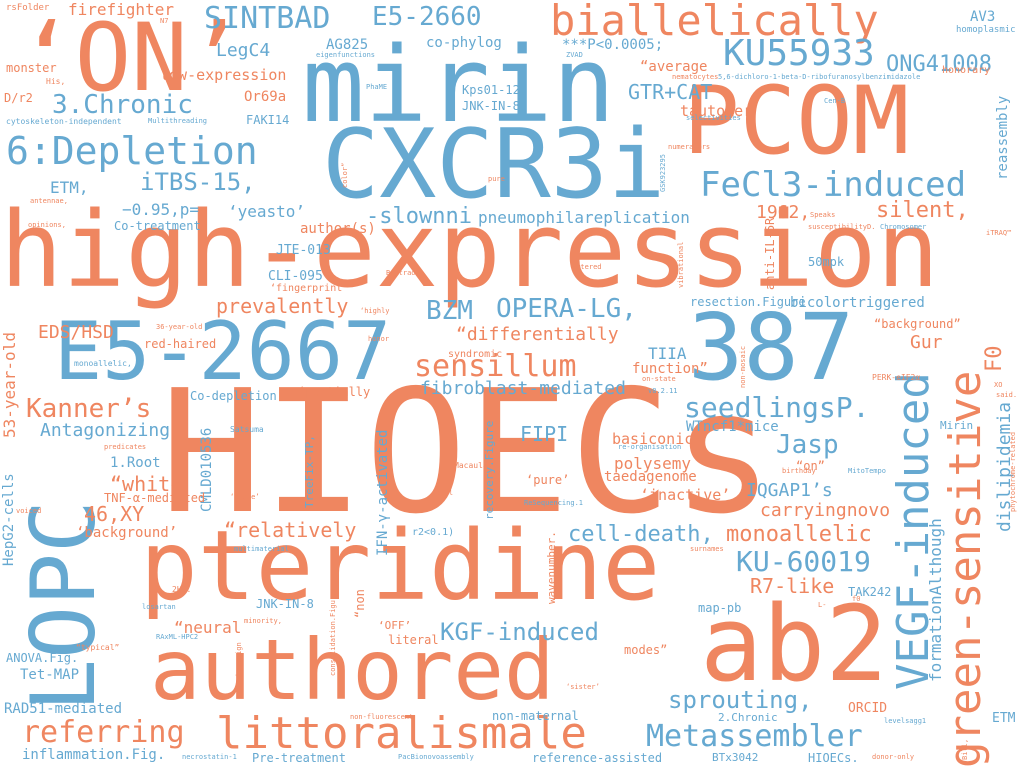  I want to click on cloud-word: mirin, so click(459, 85).